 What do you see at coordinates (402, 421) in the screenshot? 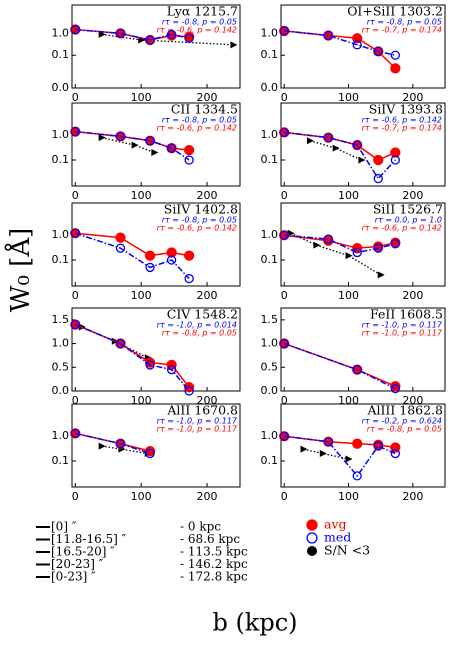
I see `stat-label: rτ = -0.2, p = 0.624` at bounding box center [402, 421].